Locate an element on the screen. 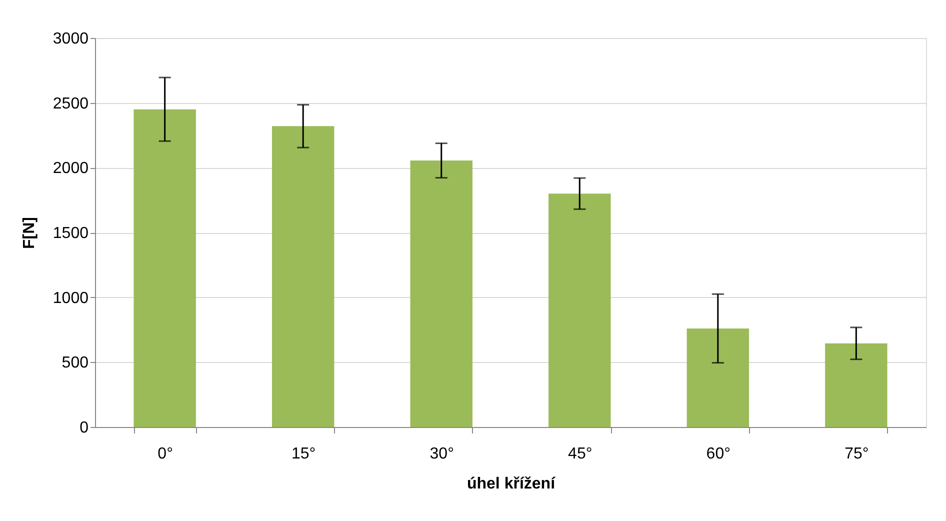 The image size is (946, 521). x-axis-title: úhel křížení is located at coordinates (511, 484).